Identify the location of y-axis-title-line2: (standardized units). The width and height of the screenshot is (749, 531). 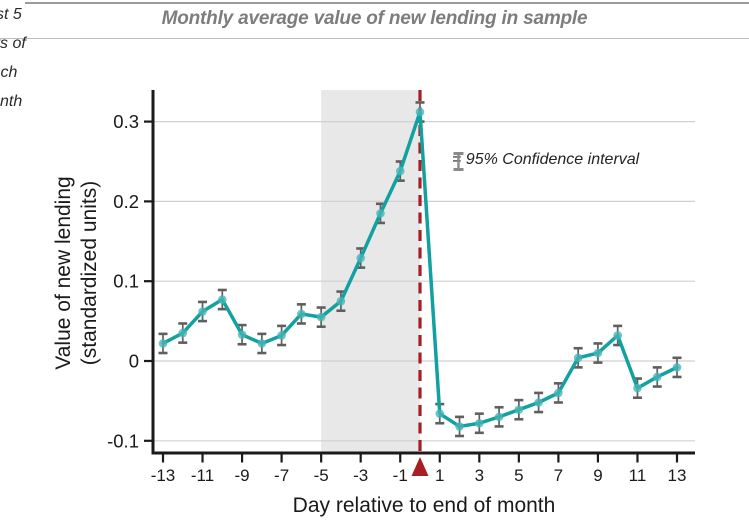
(89, 273).